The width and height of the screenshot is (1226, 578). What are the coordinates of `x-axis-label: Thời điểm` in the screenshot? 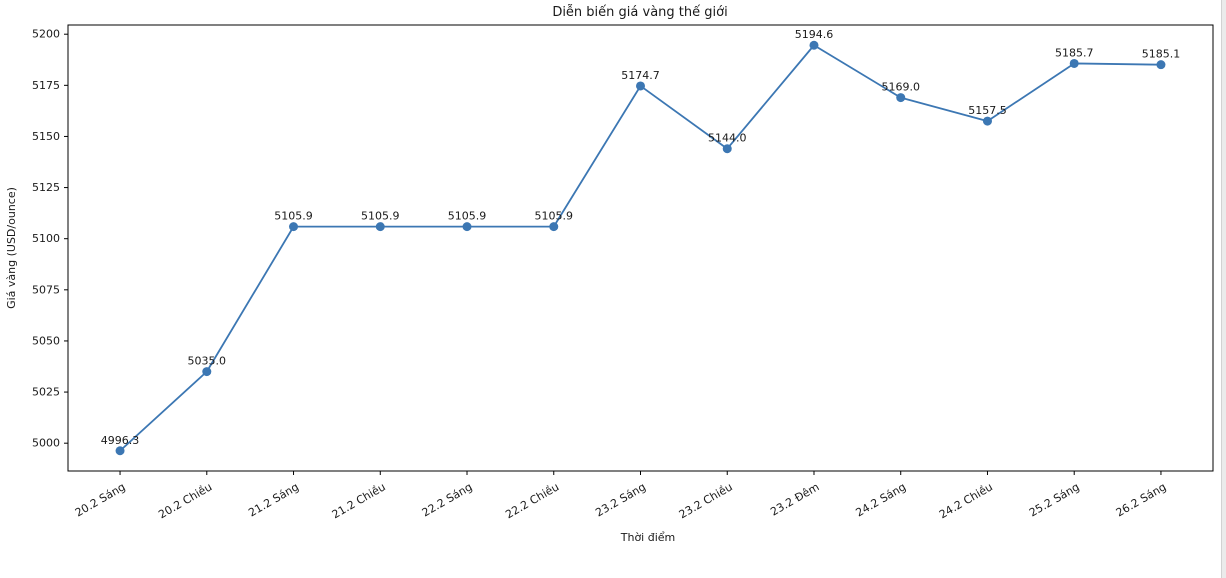 It's located at (648, 537).